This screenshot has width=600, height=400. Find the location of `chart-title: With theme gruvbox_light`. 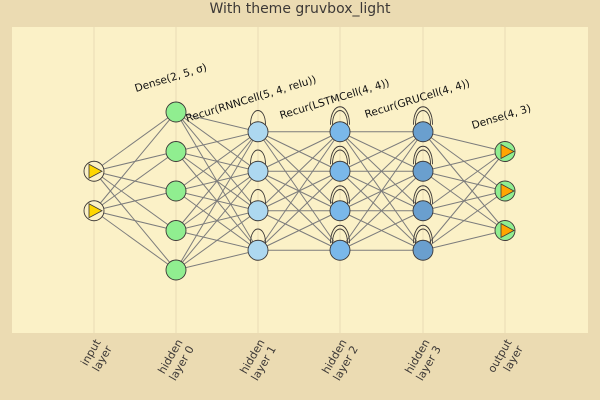

chart-title: With theme gruvbox_light is located at coordinates (300, 9).